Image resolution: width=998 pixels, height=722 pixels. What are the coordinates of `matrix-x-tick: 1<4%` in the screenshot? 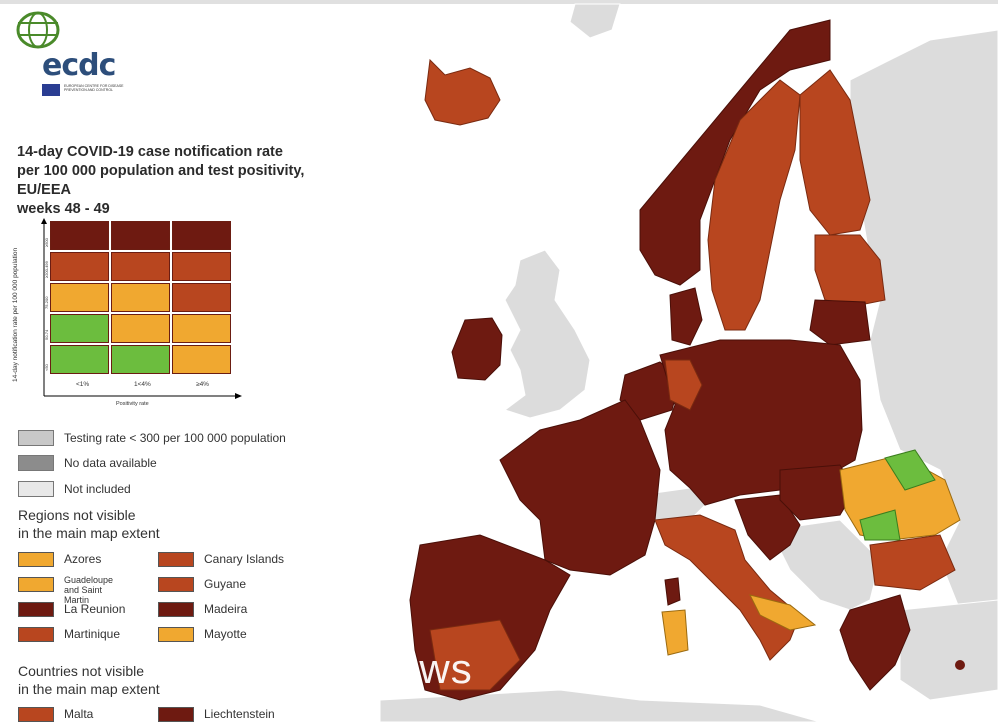 It's located at (142, 384).